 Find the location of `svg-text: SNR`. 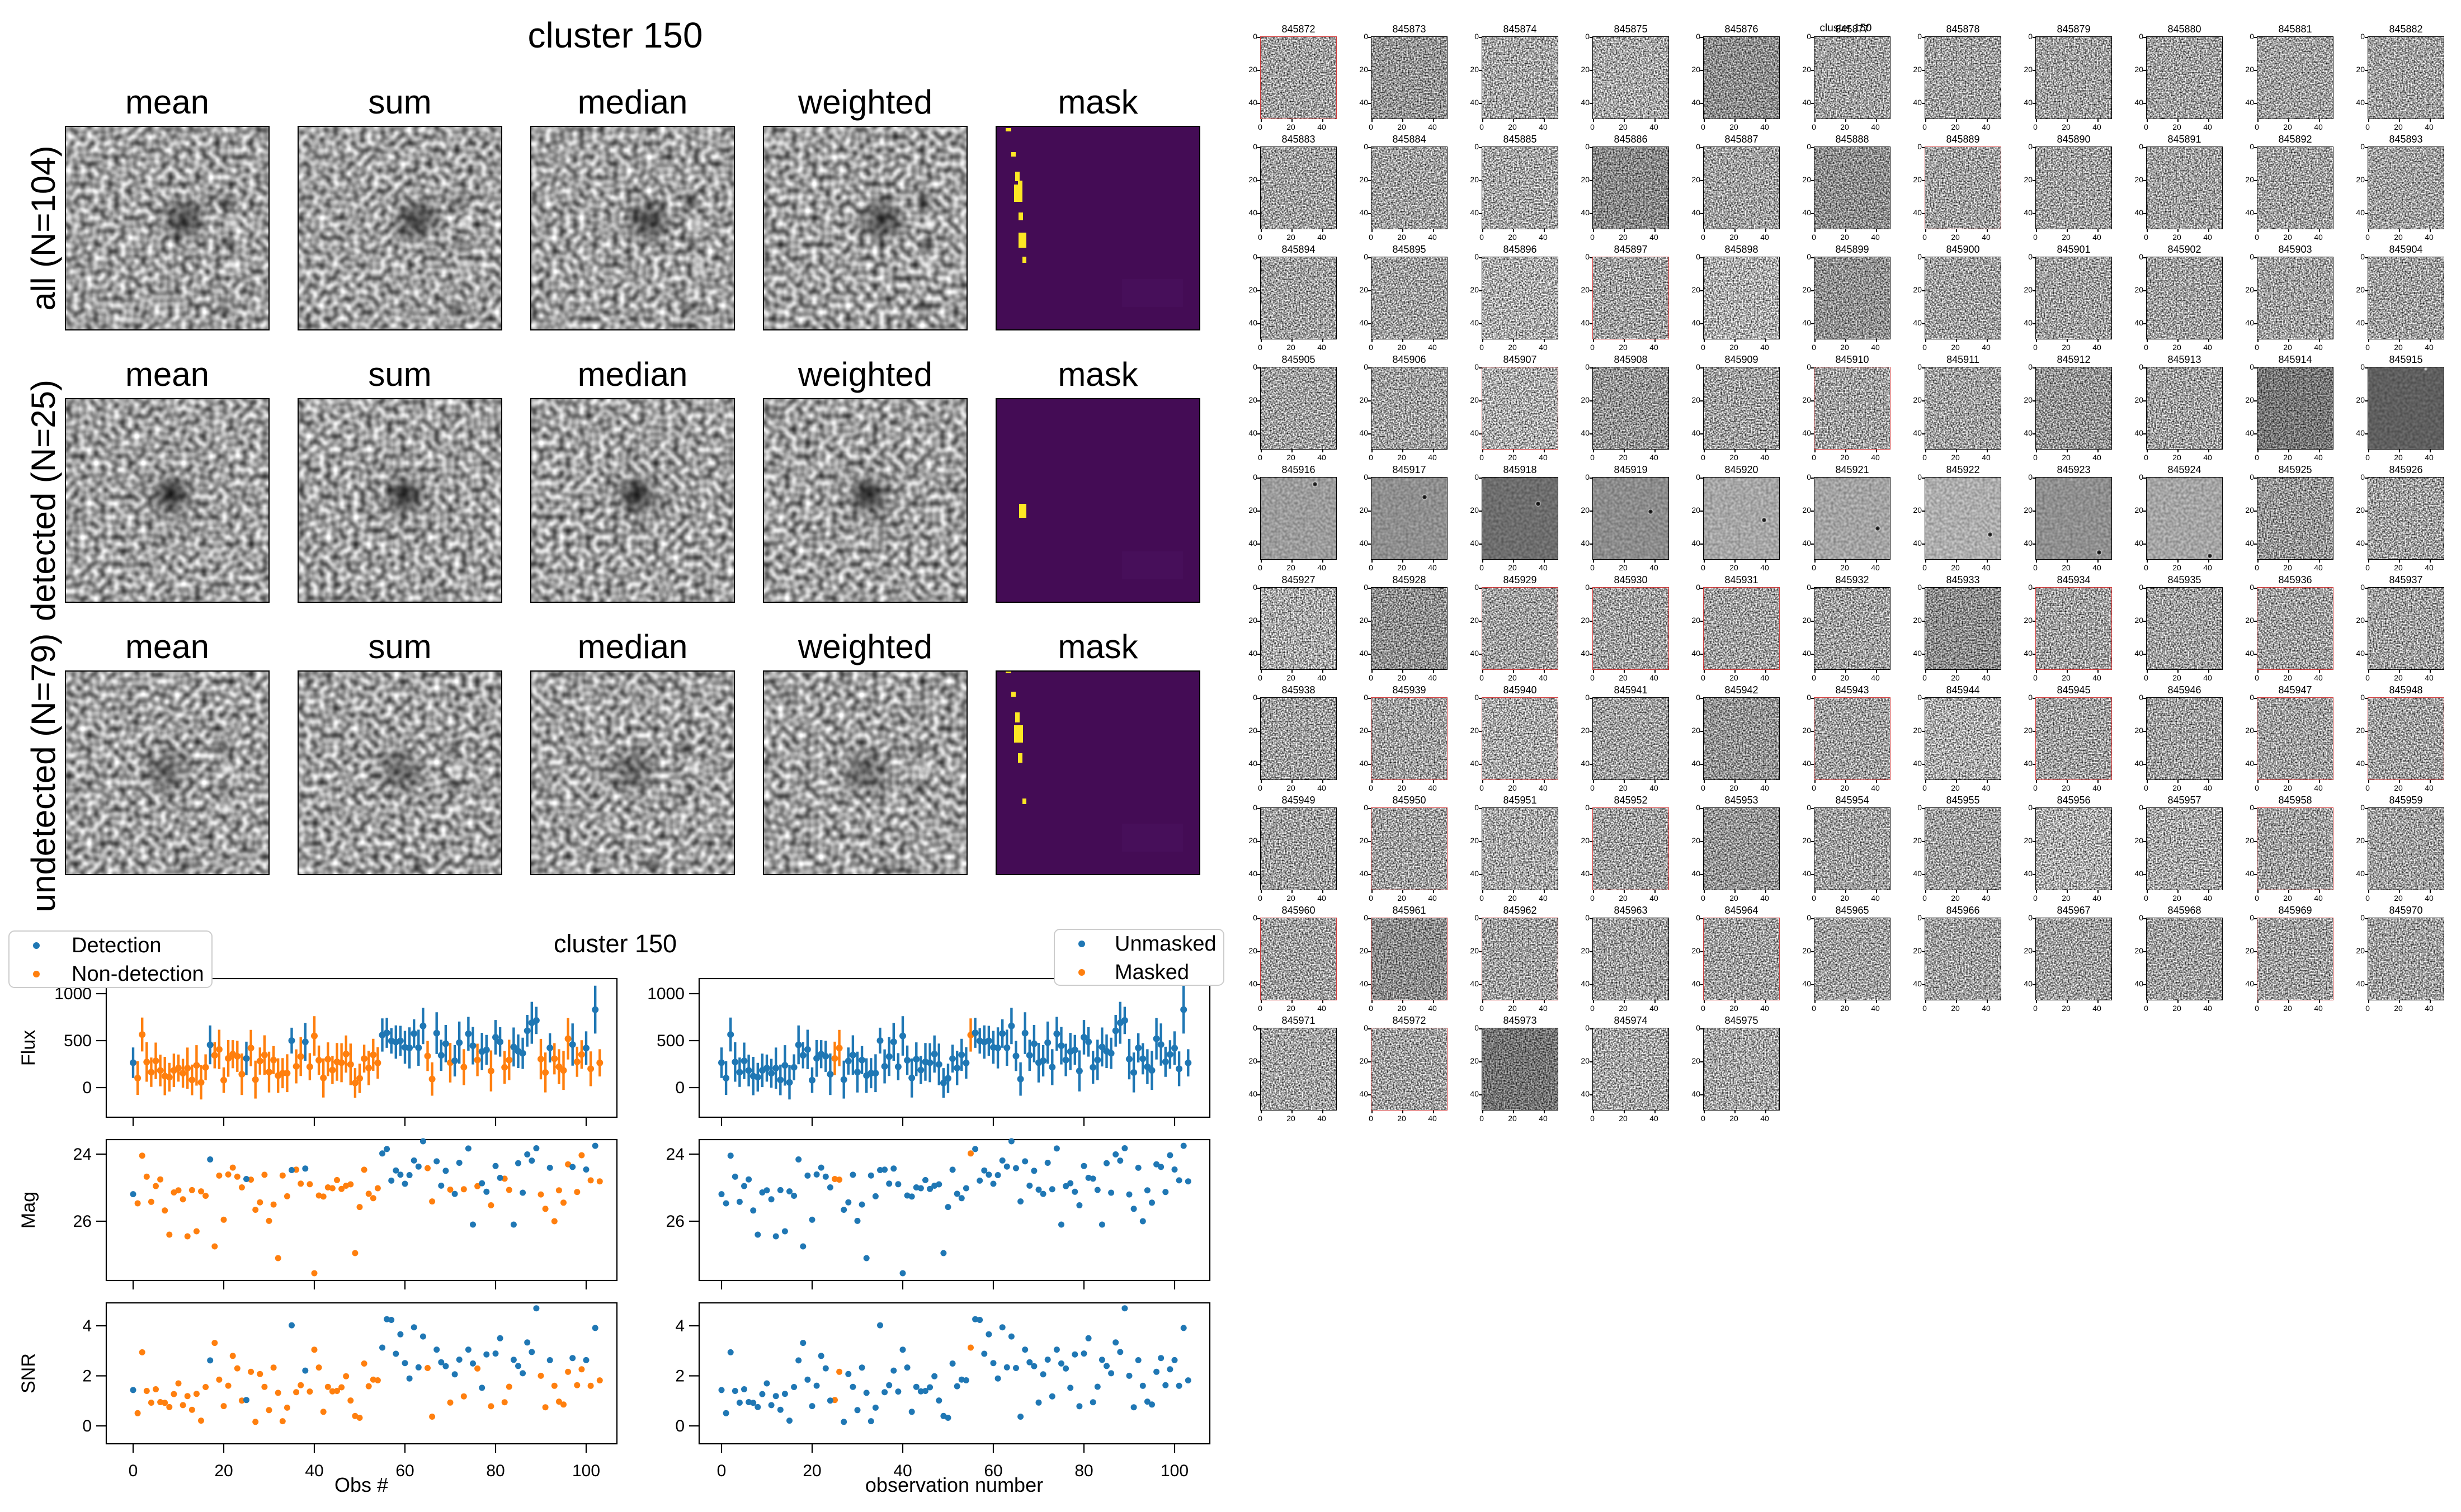

svg-text: SNR is located at coordinates (28, 1373).